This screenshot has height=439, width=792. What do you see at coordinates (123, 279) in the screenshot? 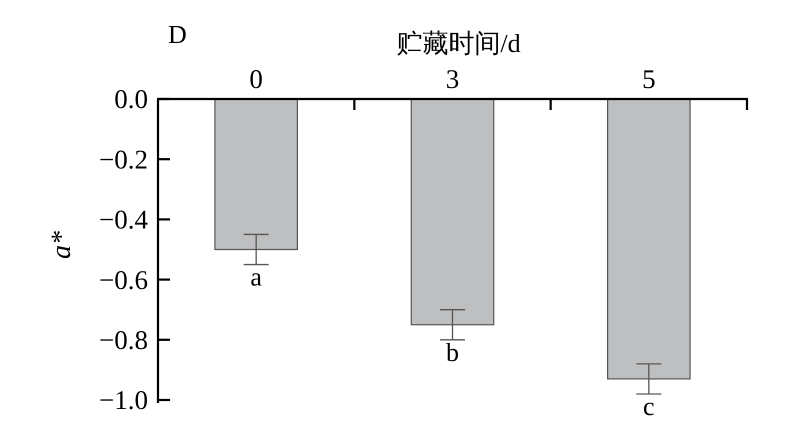
I see `y-tick-label: −0.6` at bounding box center [123, 279].